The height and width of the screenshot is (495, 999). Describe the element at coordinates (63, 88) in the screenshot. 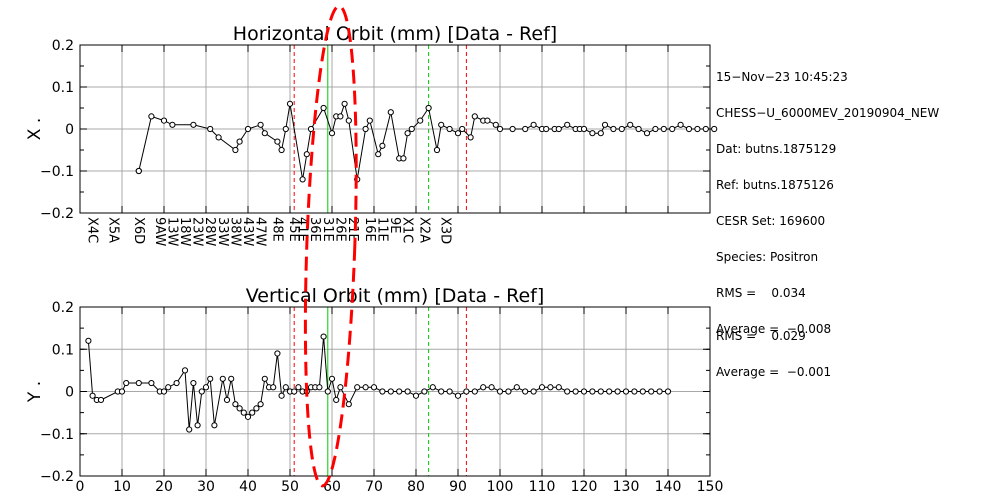

I see `y-tick-label: 0.1` at that location.